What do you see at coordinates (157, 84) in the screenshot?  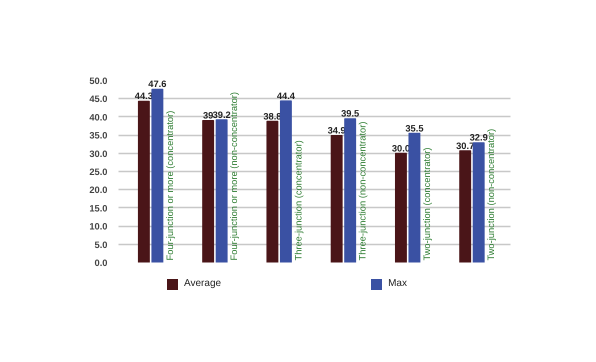 I see `data-label: 47.6` at bounding box center [157, 84].